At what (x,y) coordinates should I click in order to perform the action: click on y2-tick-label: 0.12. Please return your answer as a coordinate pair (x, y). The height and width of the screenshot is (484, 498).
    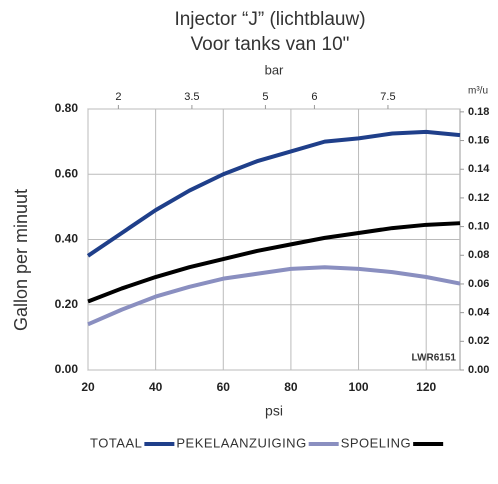
    Looking at the image, I should click on (478, 198).